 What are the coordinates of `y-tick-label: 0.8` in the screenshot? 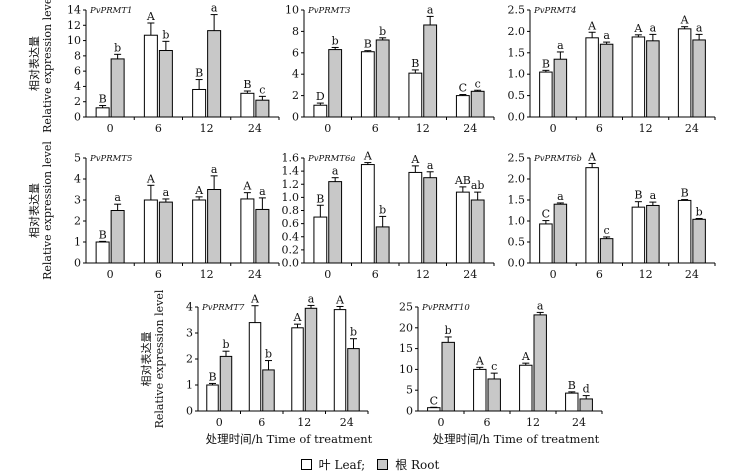 It's located at (291, 210).